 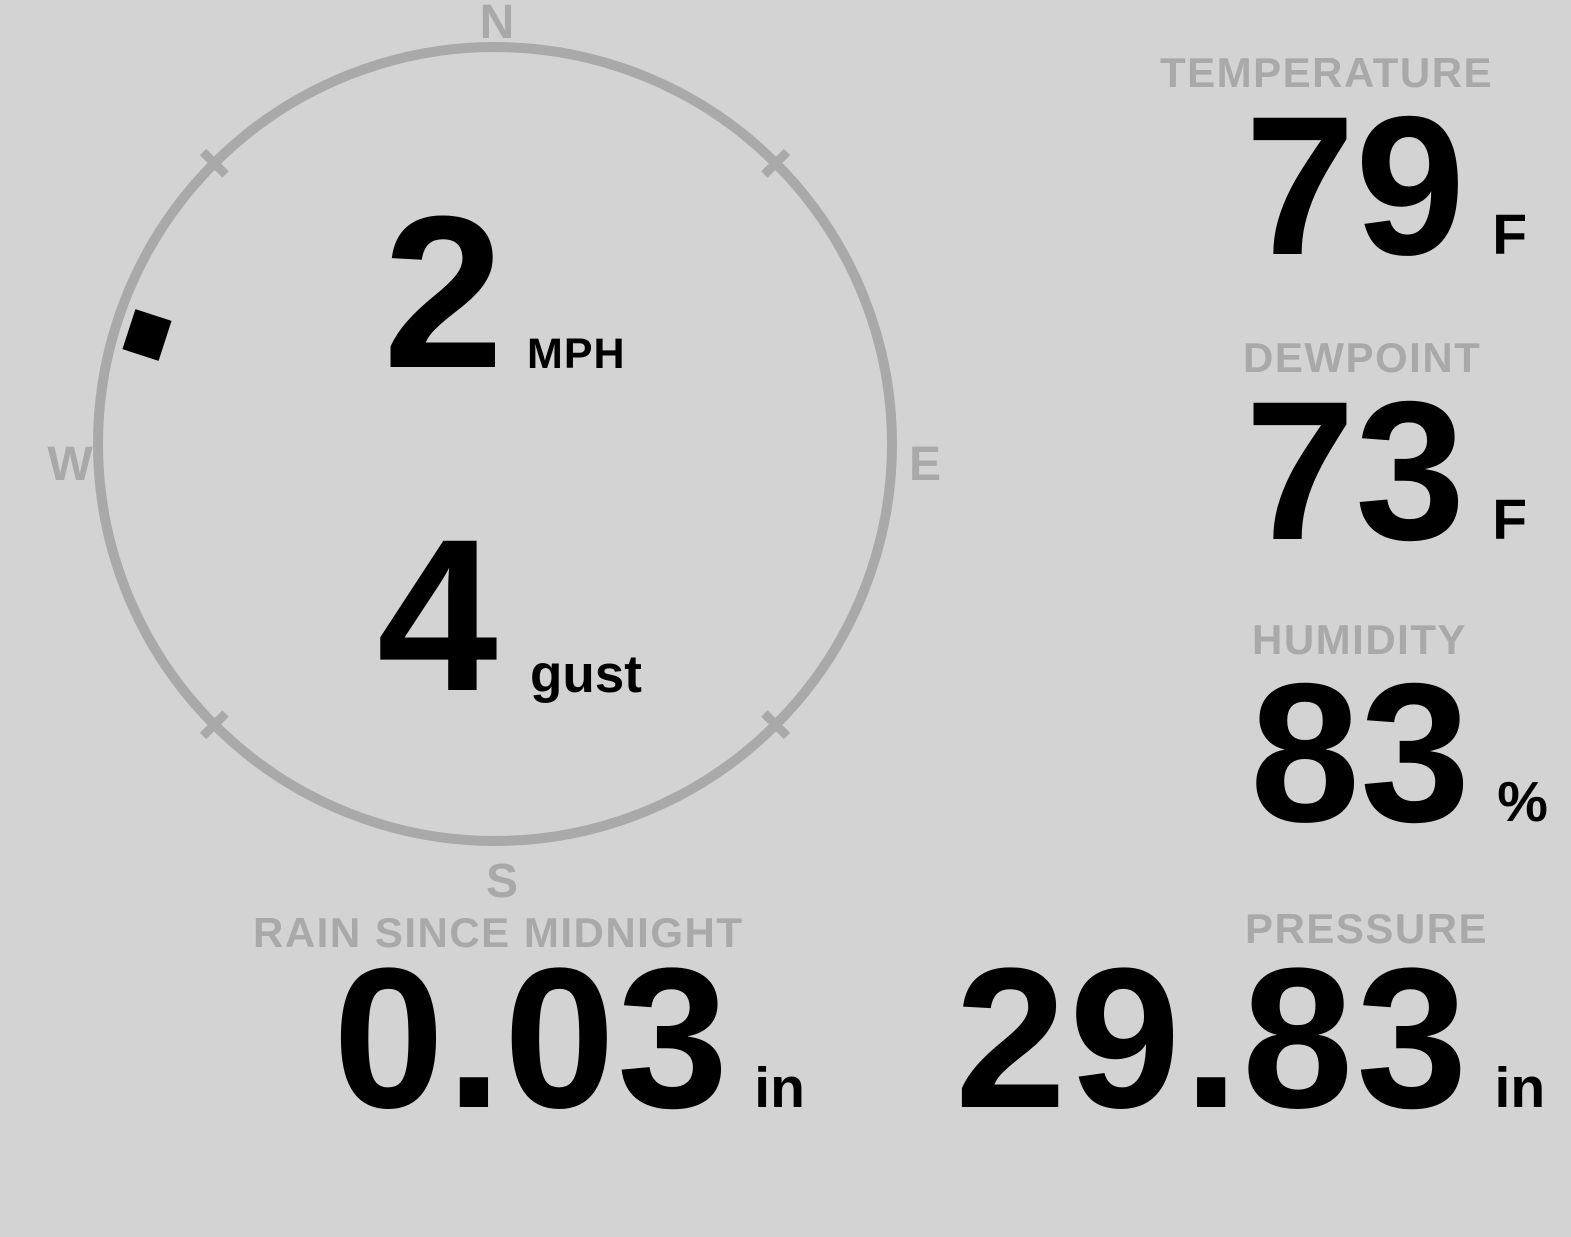 What do you see at coordinates (1510, 520) in the screenshot?
I see `dewpoint-unit: F` at bounding box center [1510, 520].